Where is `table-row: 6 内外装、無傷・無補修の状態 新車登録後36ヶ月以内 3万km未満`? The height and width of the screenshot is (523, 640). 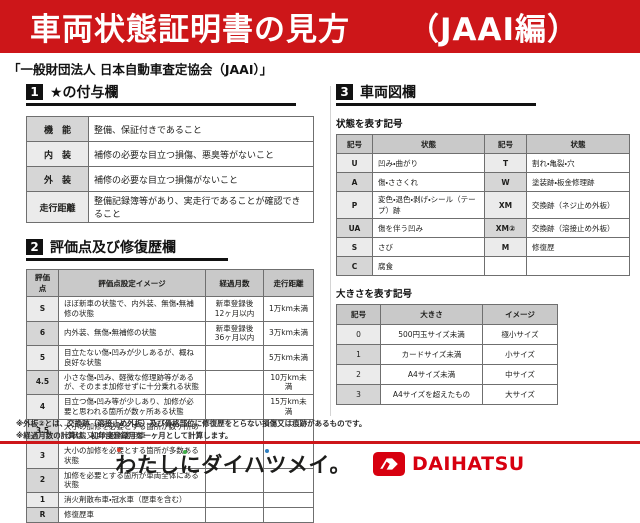
table-row: 6 内外装、無傷・無補修の状態 新車登録後36ヶ月以内 3万km未満 is located at coordinates (170, 333).